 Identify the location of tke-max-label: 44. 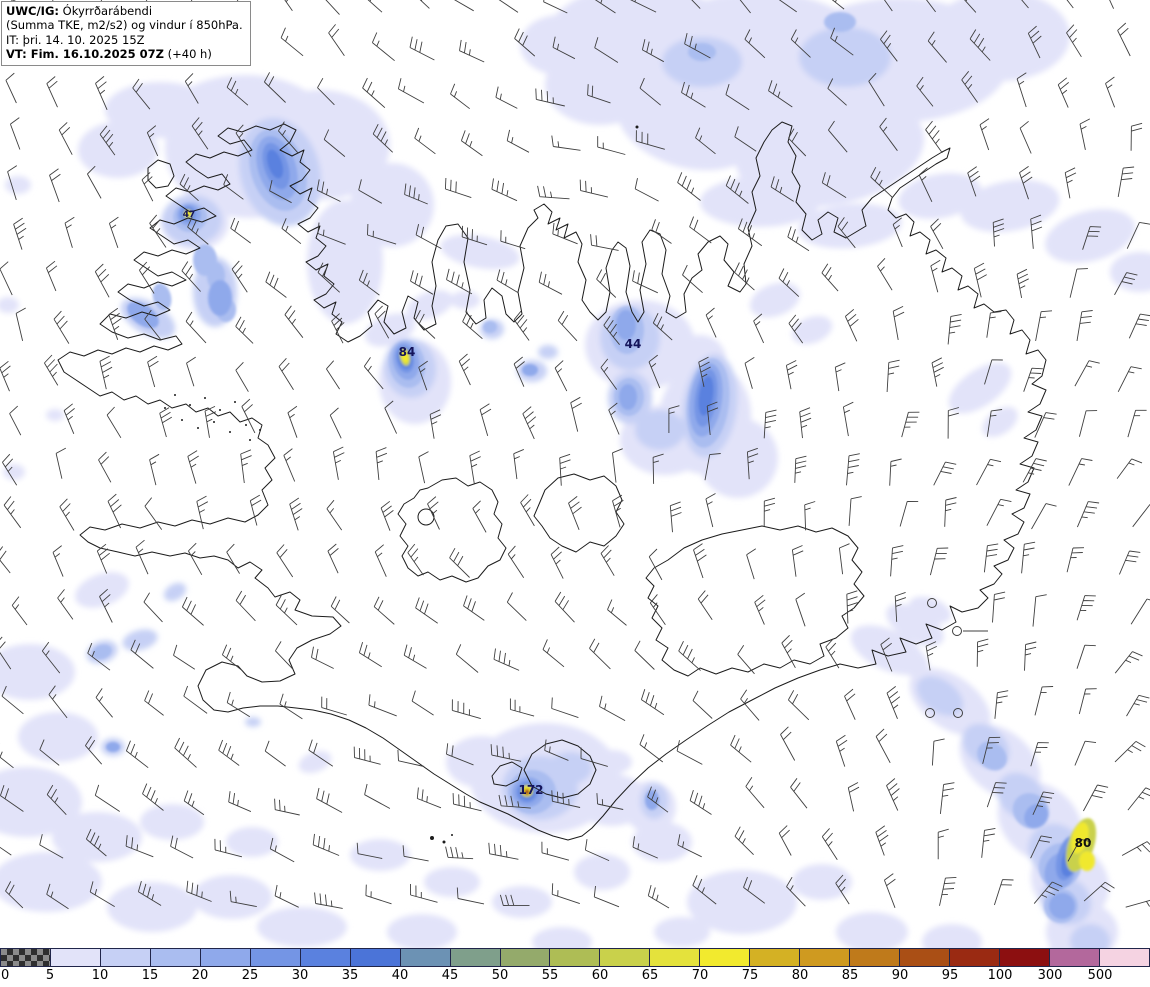
(633, 344).